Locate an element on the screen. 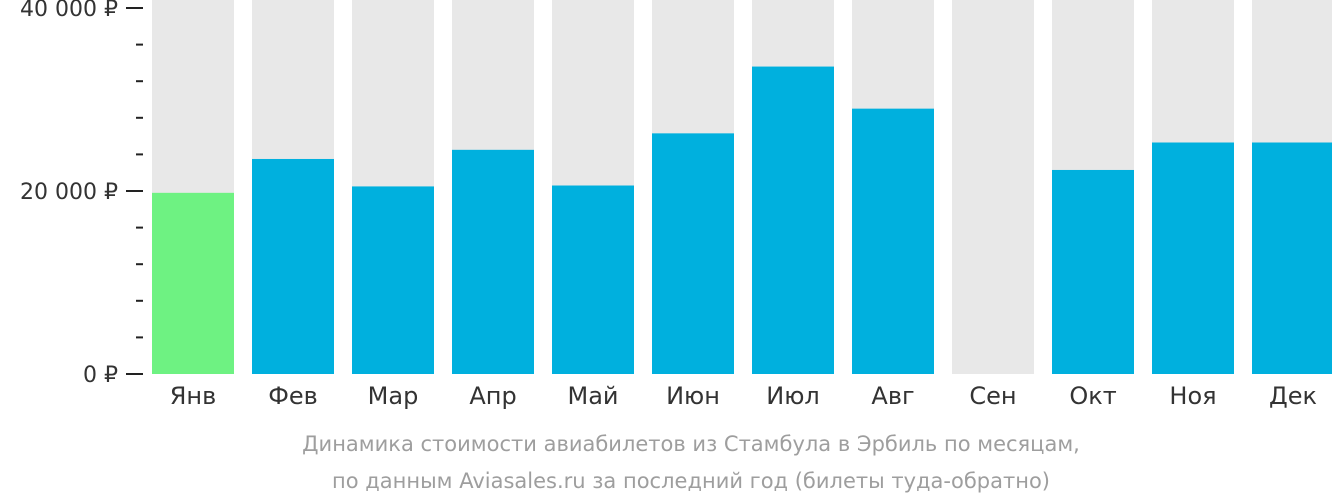  x-tick-label: Май is located at coordinates (592, 396).